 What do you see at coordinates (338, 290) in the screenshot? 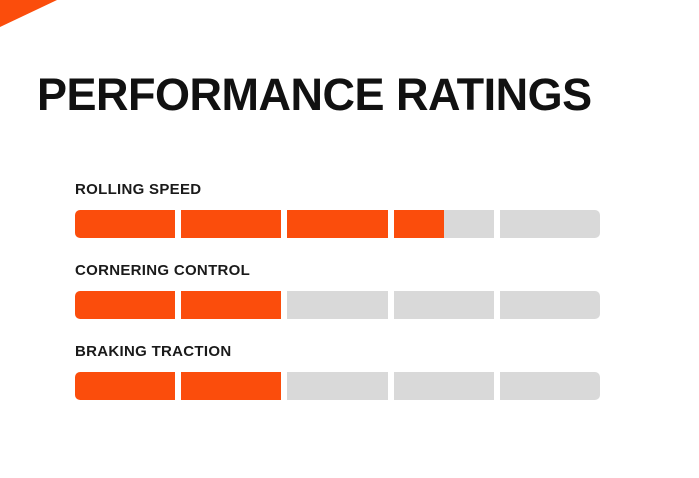
I see `rating-row: CORNERING CONTROL` at bounding box center [338, 290].